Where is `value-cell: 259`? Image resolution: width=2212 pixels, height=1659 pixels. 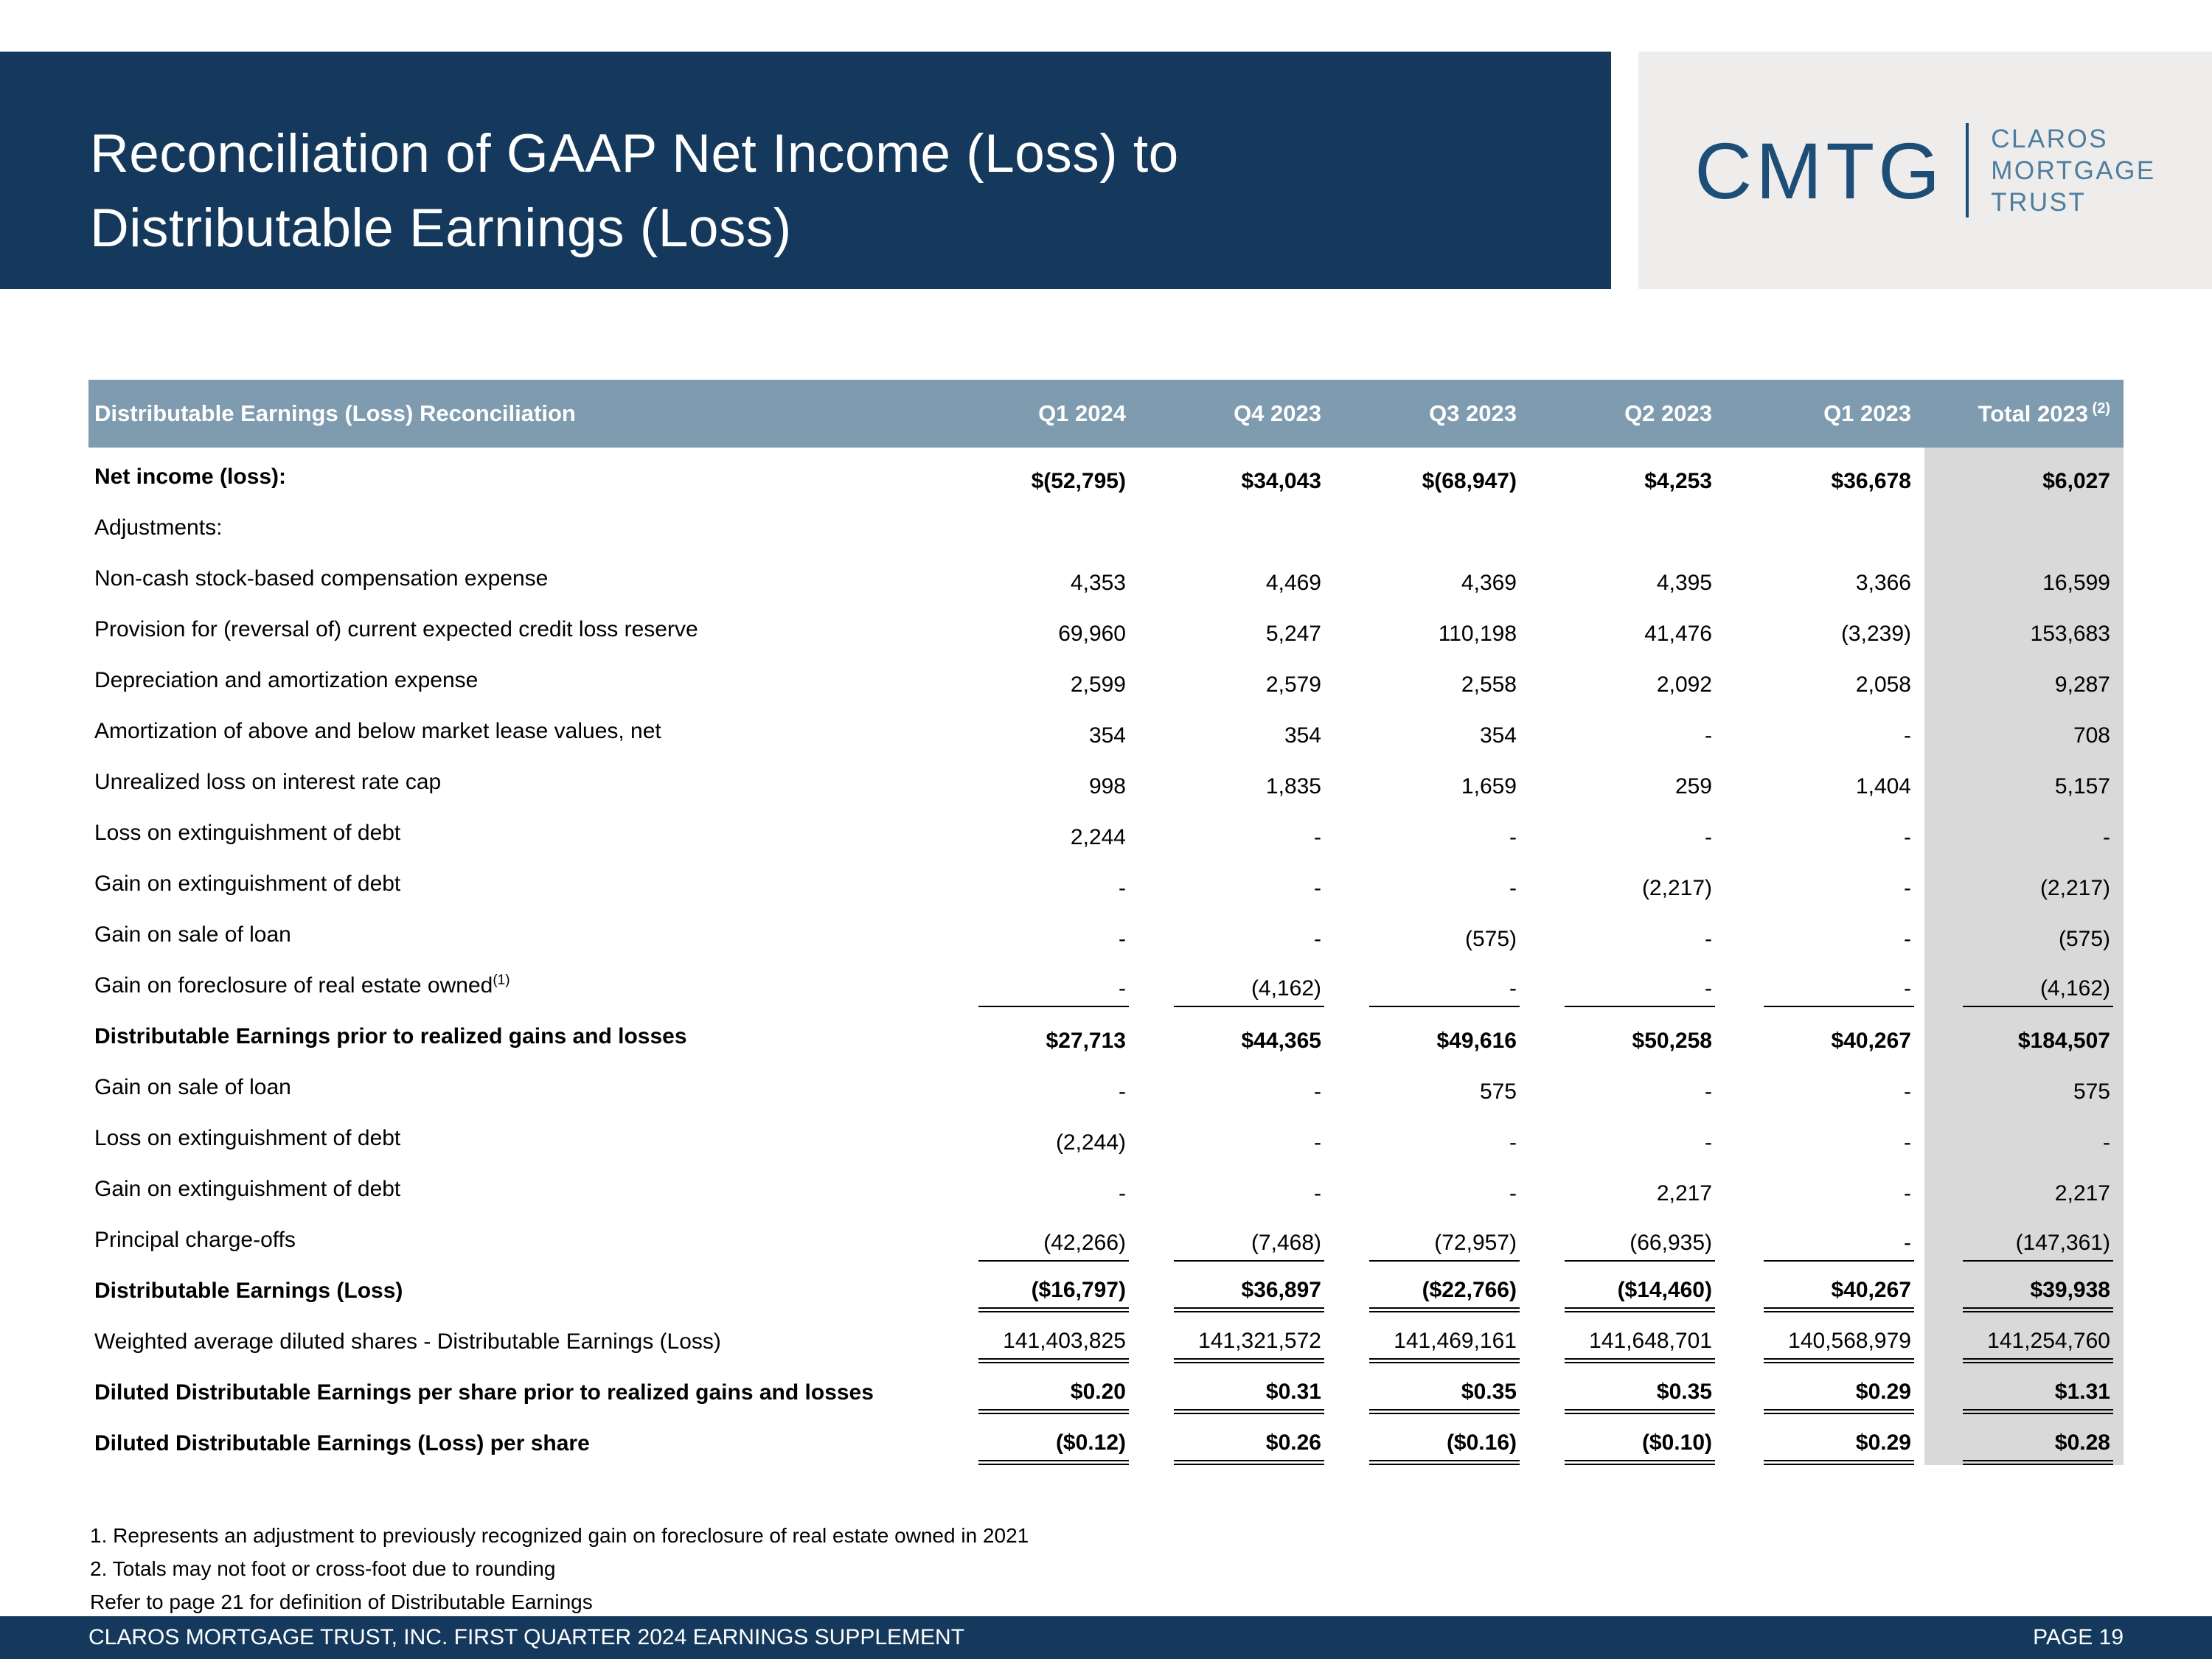 value-cell: 259 is located at coordinates (1627, 778).